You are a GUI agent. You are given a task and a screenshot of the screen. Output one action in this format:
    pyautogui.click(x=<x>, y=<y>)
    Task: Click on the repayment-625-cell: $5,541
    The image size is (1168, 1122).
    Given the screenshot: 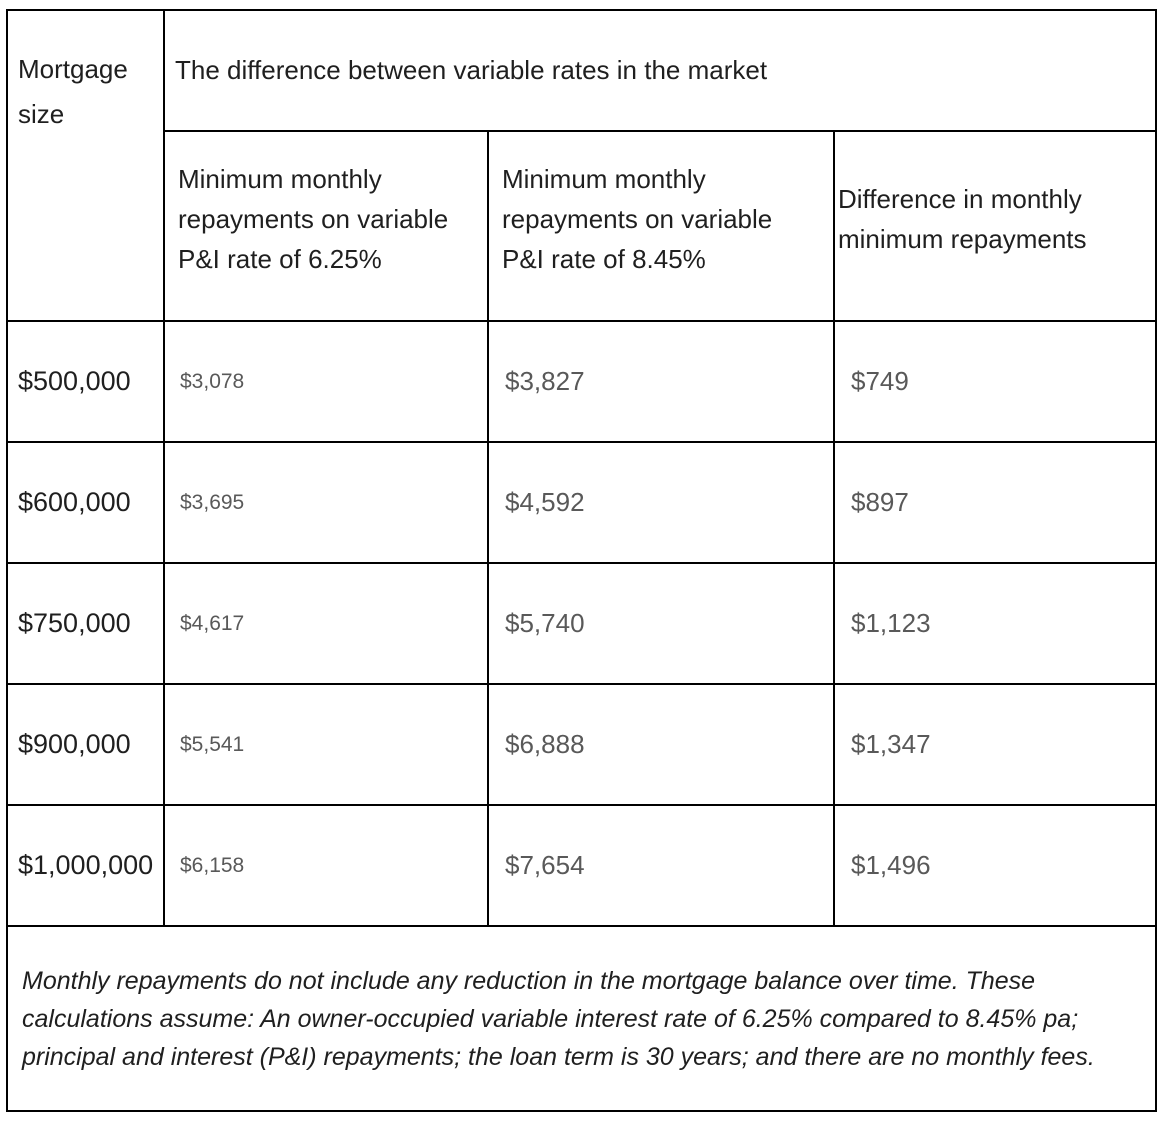 What is the action you would take?
    pyautogui.click(x=326, y=744)
    